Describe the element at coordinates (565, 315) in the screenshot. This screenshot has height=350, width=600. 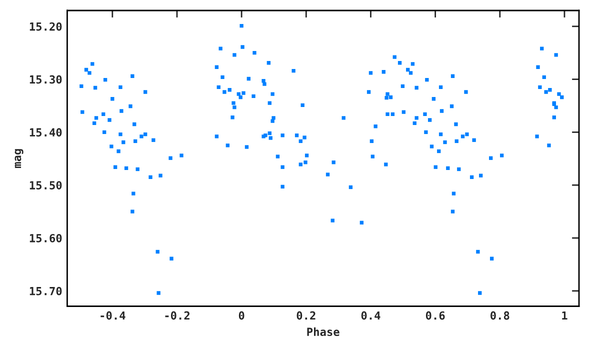
I see `x-tick-label: 1` at that location.